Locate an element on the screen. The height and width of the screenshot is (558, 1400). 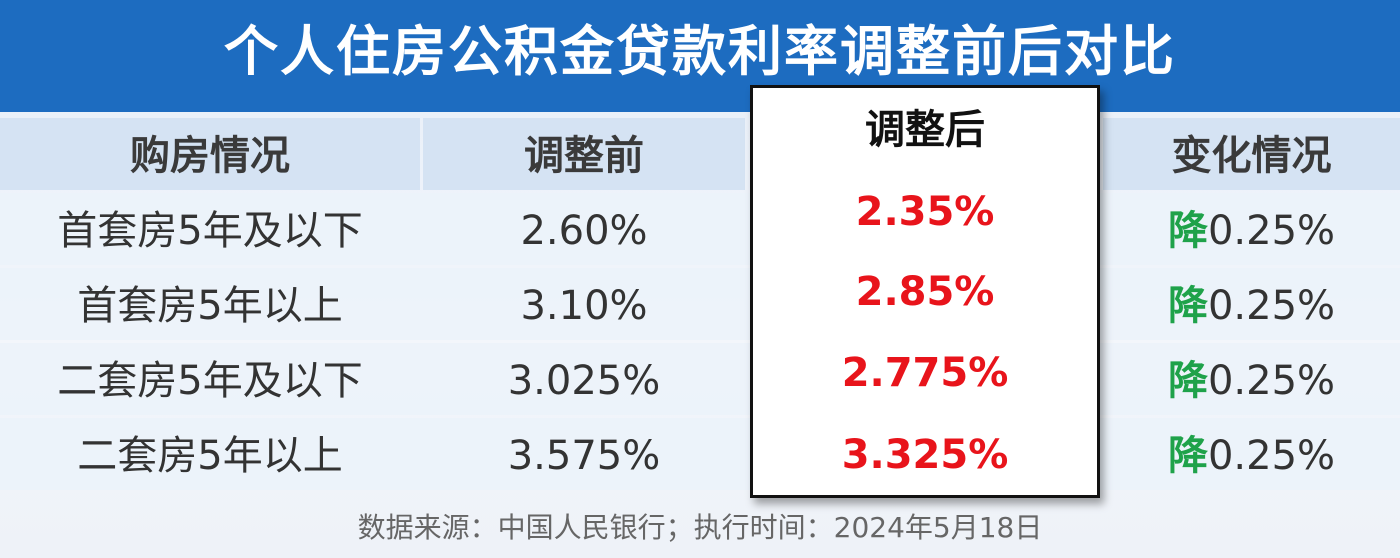
after-cell: 2.35% is located at coordinates (925, 212).